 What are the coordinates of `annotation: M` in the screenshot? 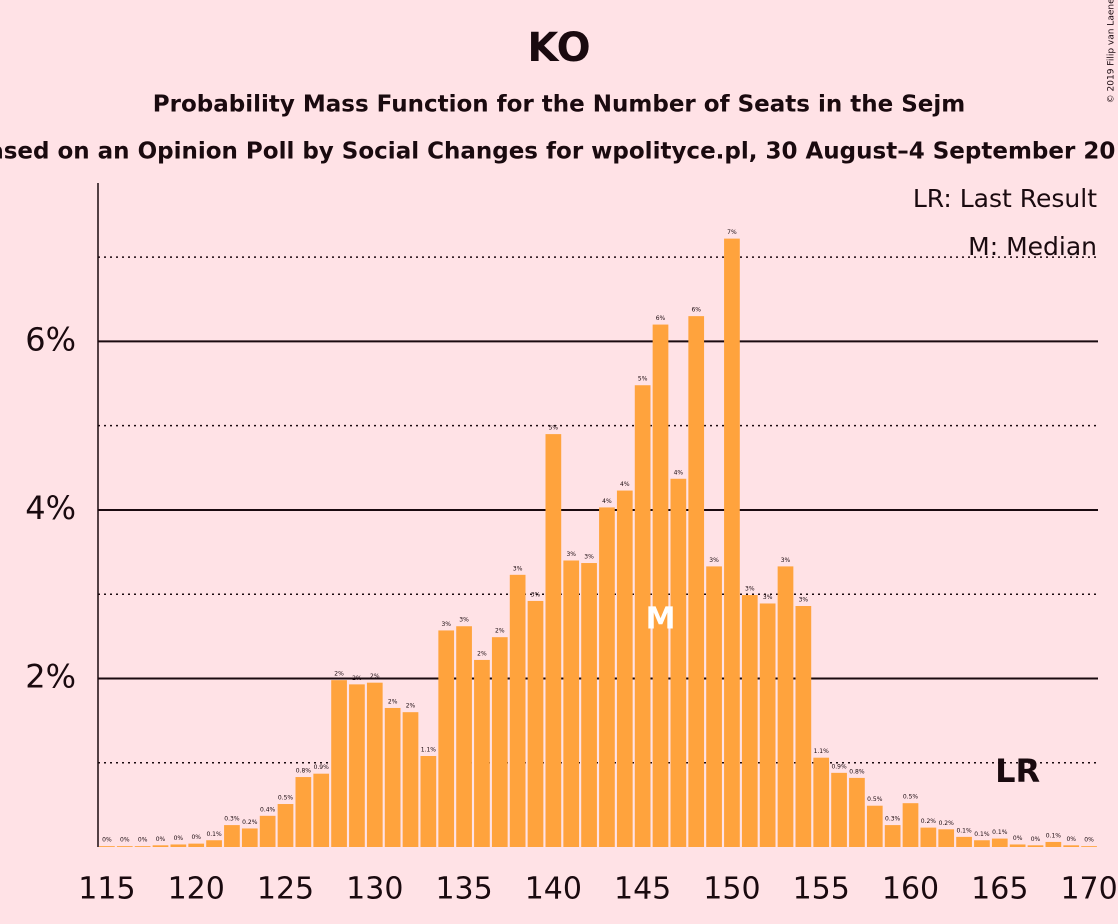 It's located at (661, 619).